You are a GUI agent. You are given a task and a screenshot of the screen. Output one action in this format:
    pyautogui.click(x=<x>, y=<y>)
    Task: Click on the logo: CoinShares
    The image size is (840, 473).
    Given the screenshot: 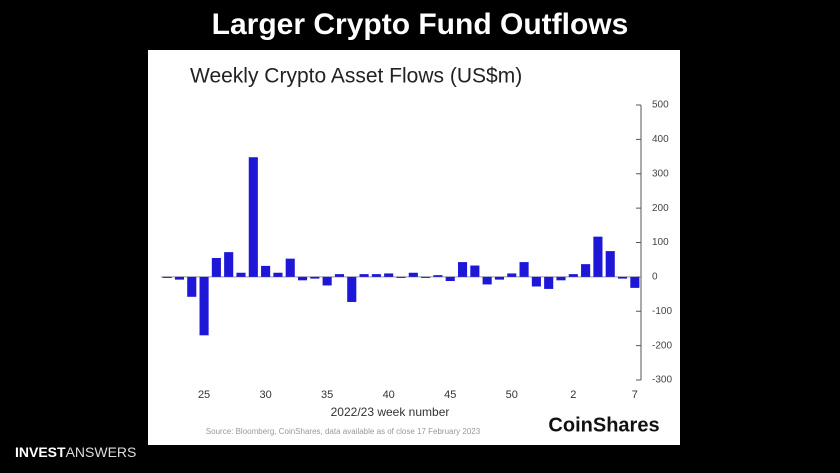 What is the action you would take?
    pyautogui.click(x=603, y=425)
    